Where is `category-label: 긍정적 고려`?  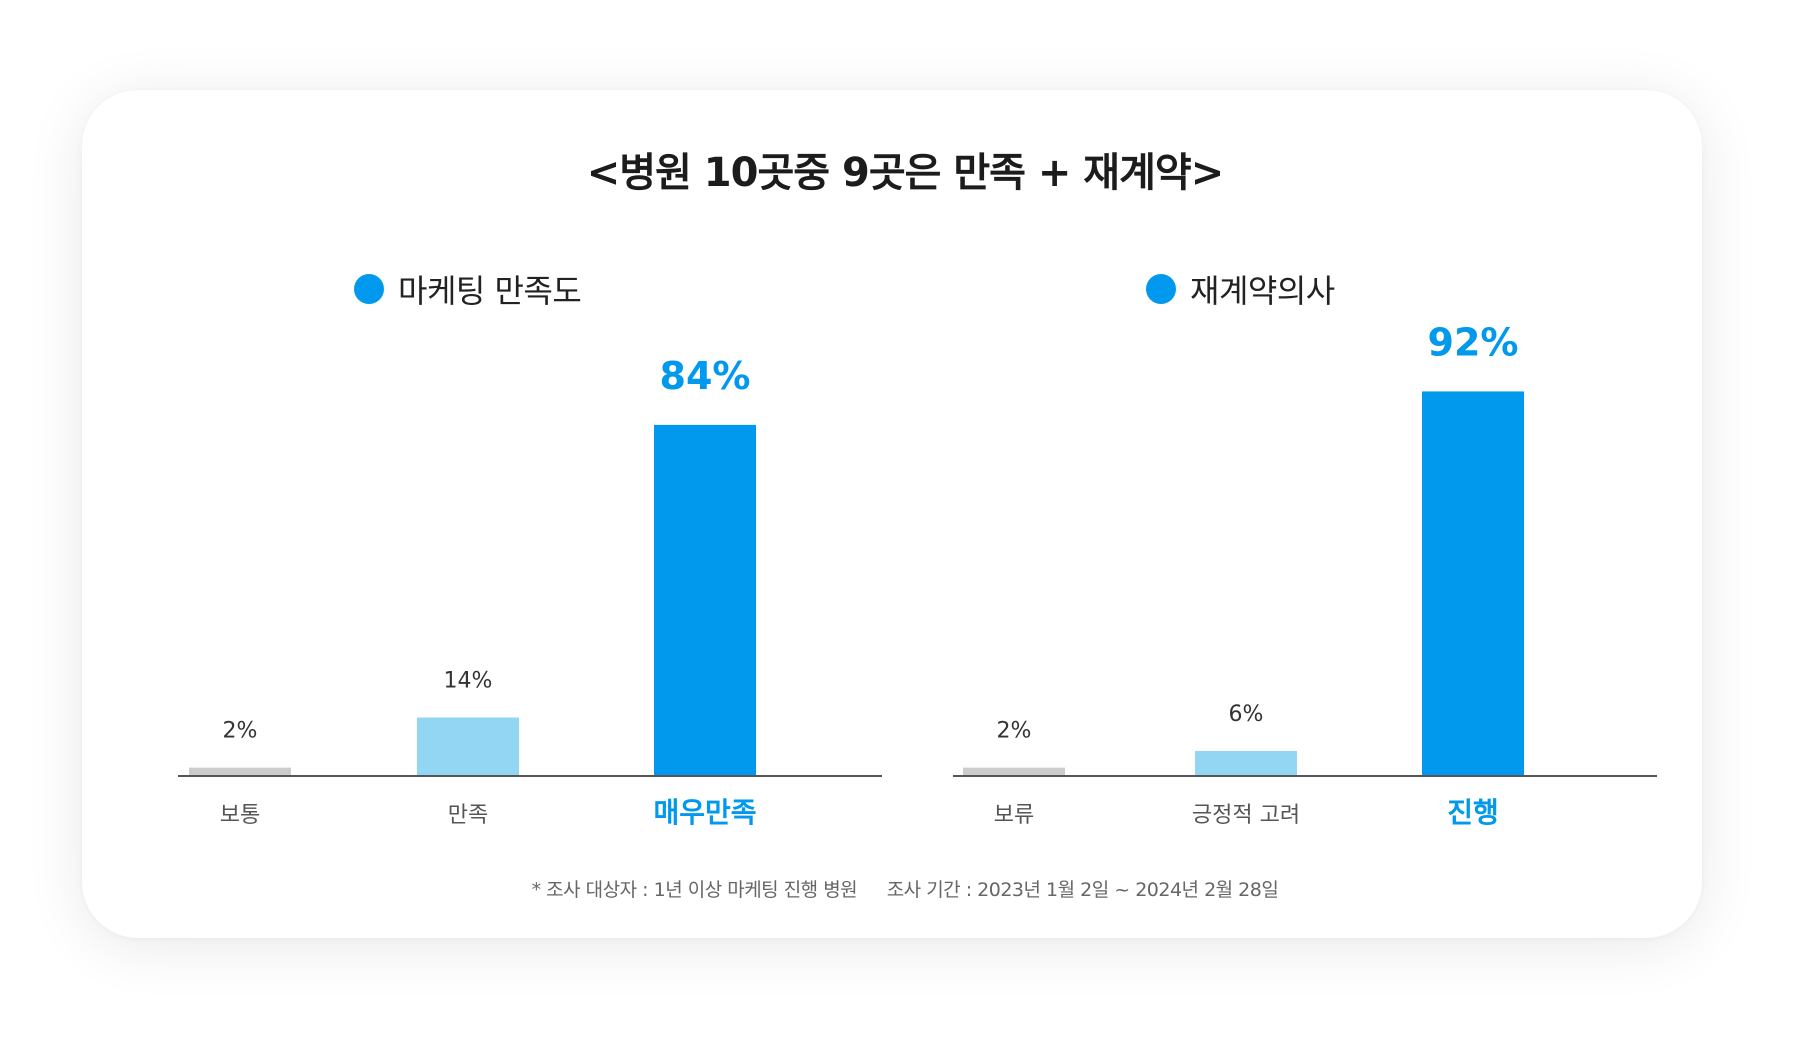
category-label: 긍정적 고려 is located at coordinates (1246, 815).